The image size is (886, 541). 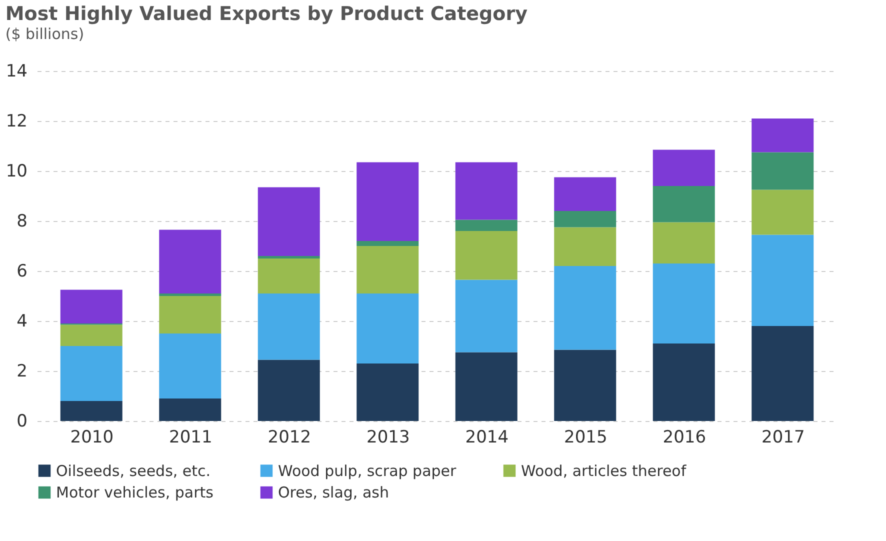 I want to click on y-tick-label: 2, so click(x=22, y=372).